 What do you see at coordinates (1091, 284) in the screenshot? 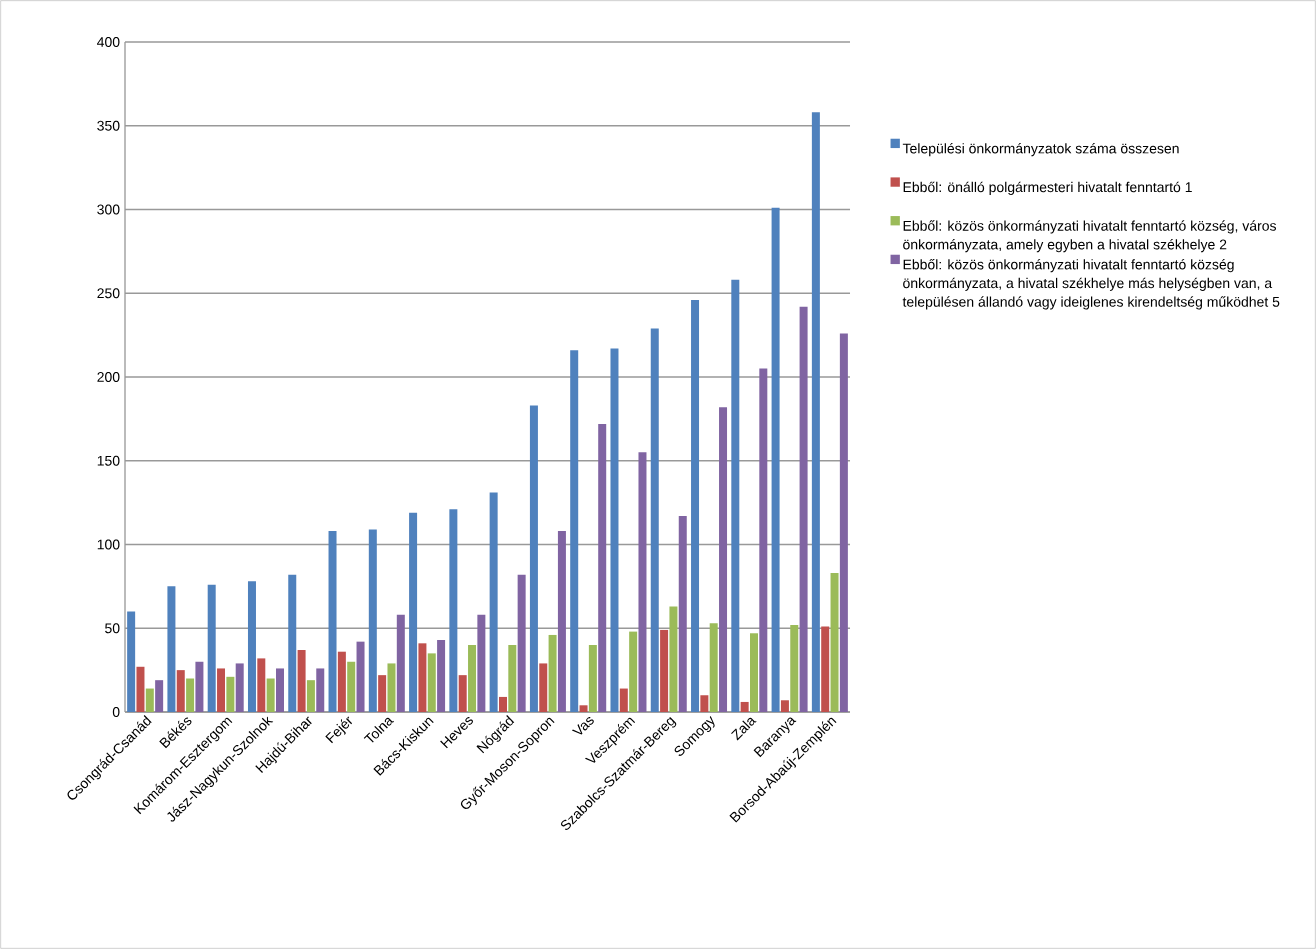
I see `legend-label: Ebből: közös önkormányzati hivatalt fenntartó község önkormányzata, a hivatal székhelye más helységben van, a településen állandó vagy ideiglenes kirendeltség működhet 5` at bounding box center [1091, 284].